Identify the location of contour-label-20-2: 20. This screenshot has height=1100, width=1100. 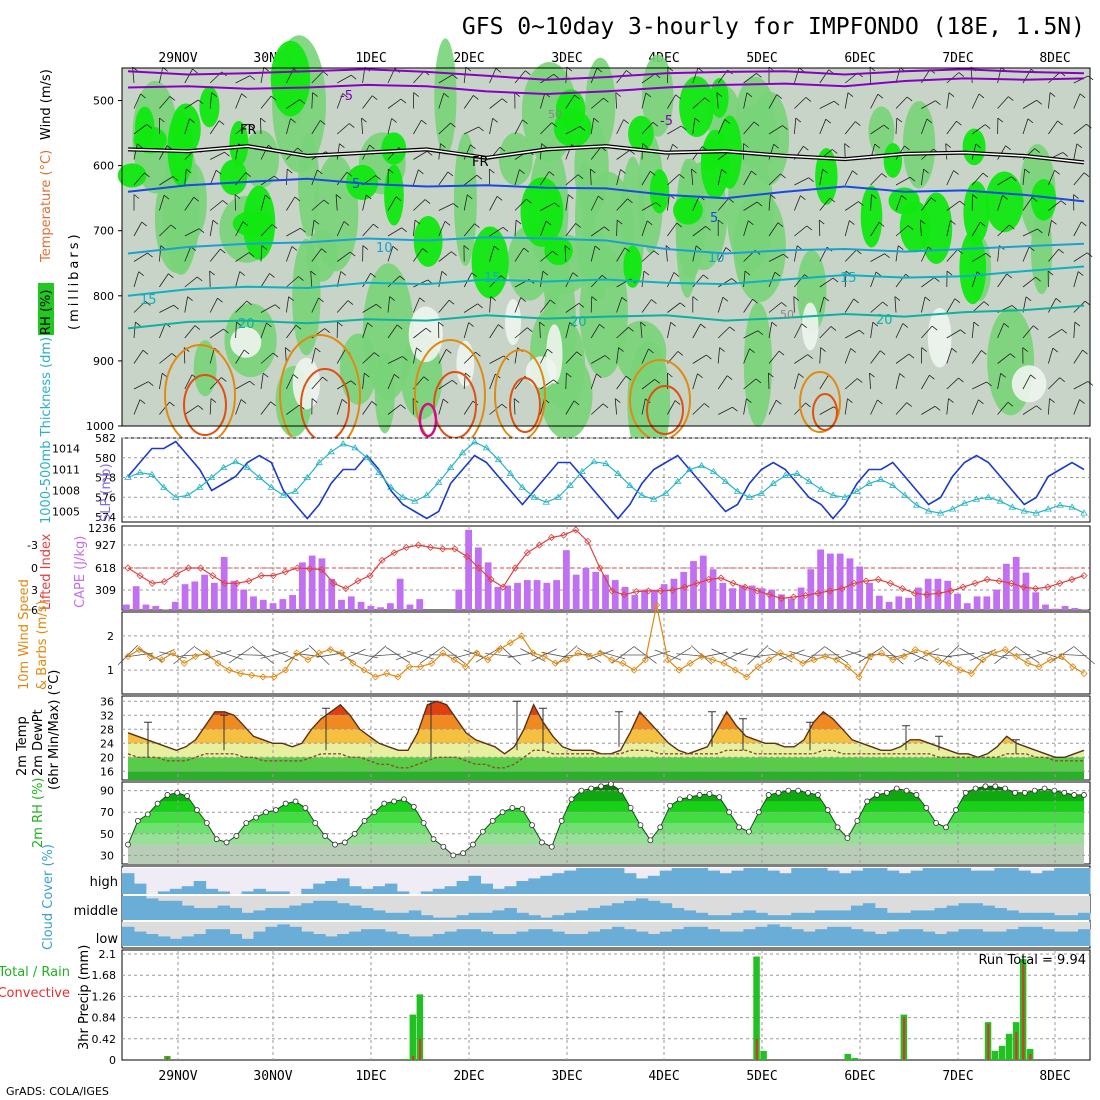
(578, 322).